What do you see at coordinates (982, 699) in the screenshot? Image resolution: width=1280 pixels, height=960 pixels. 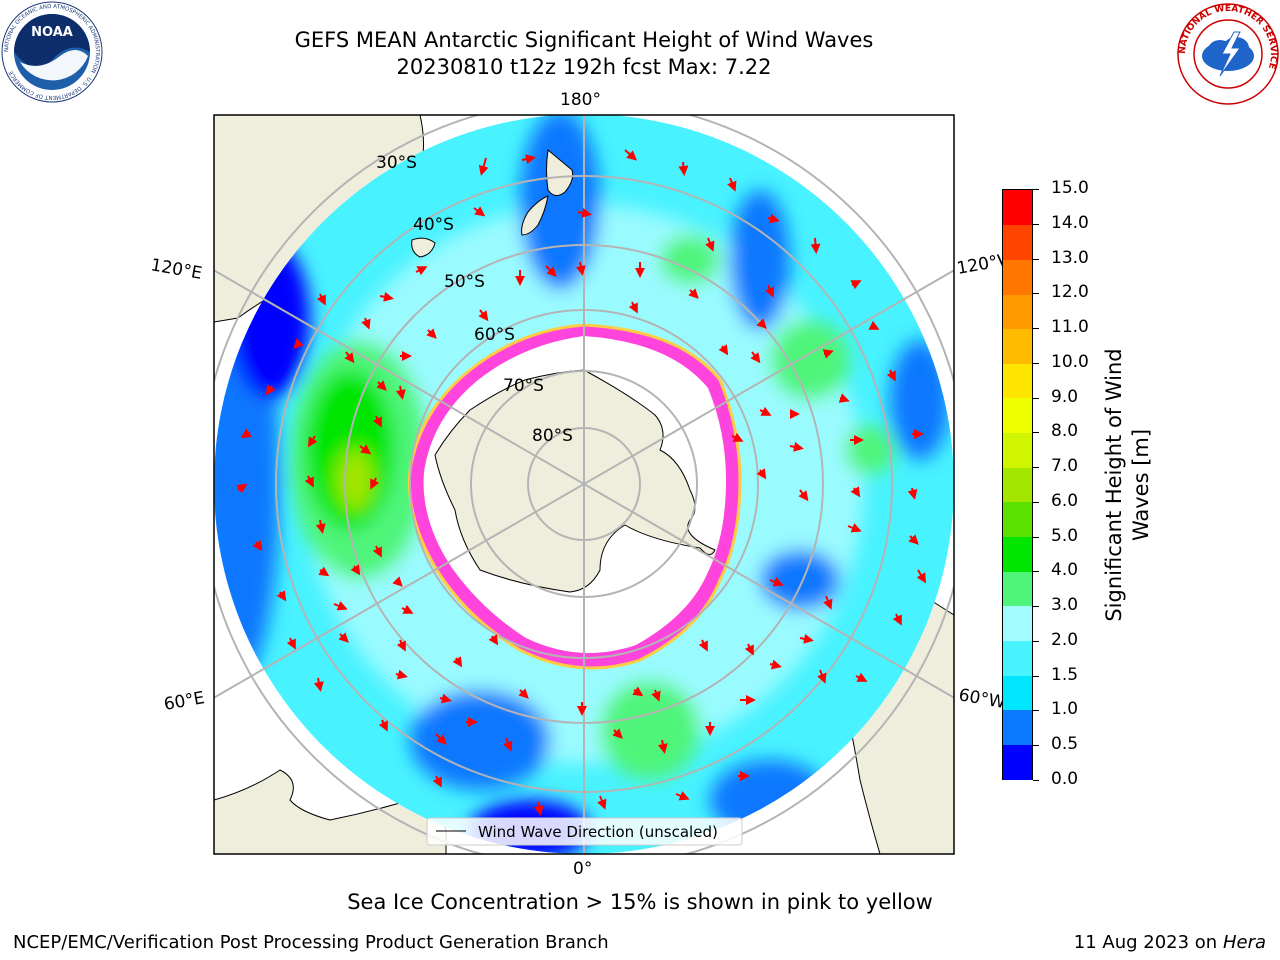 I see `lon-label-60w: 60°W` at bounding box center [982, 699].